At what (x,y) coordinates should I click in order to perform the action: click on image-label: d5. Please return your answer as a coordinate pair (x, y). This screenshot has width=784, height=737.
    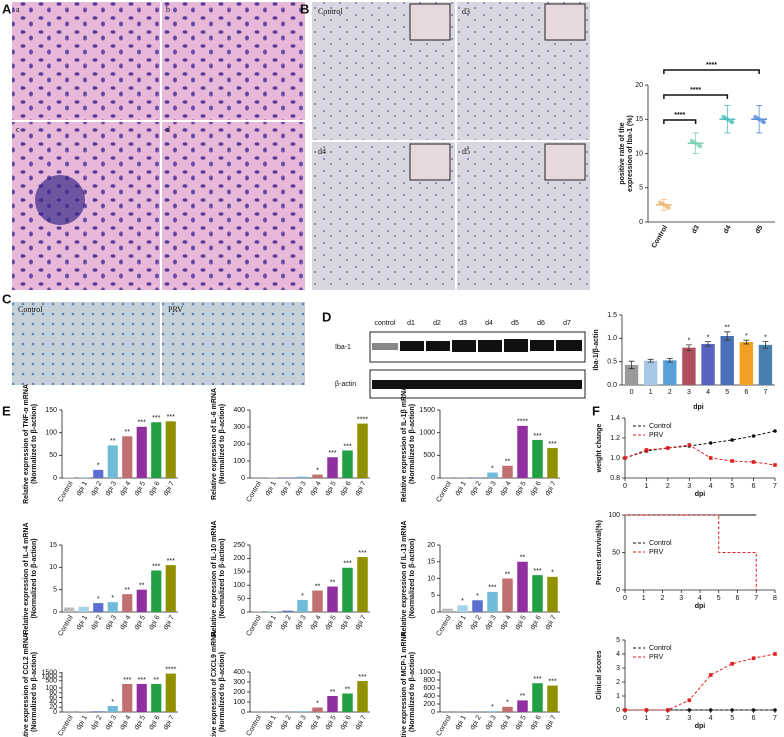
    Looking at the image, I should click on (466, 151).